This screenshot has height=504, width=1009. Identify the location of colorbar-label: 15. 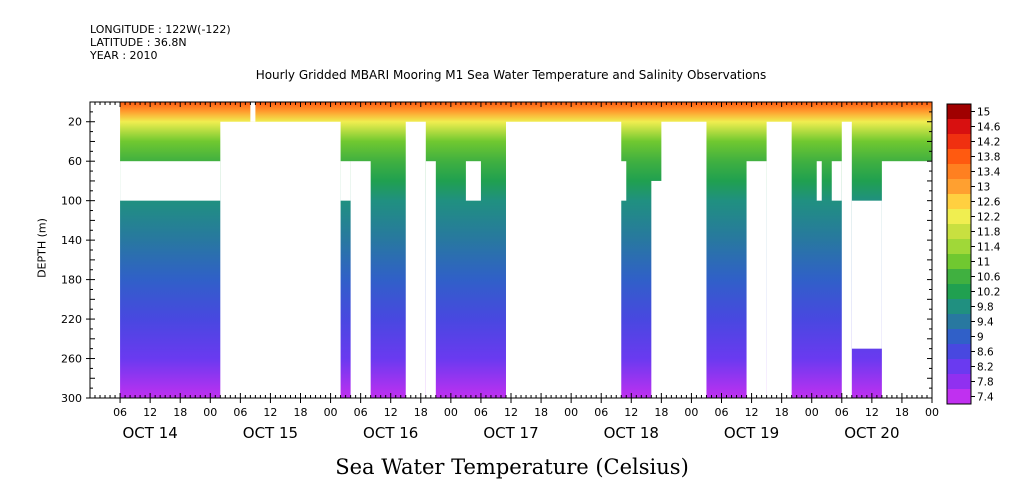
(983, 113).